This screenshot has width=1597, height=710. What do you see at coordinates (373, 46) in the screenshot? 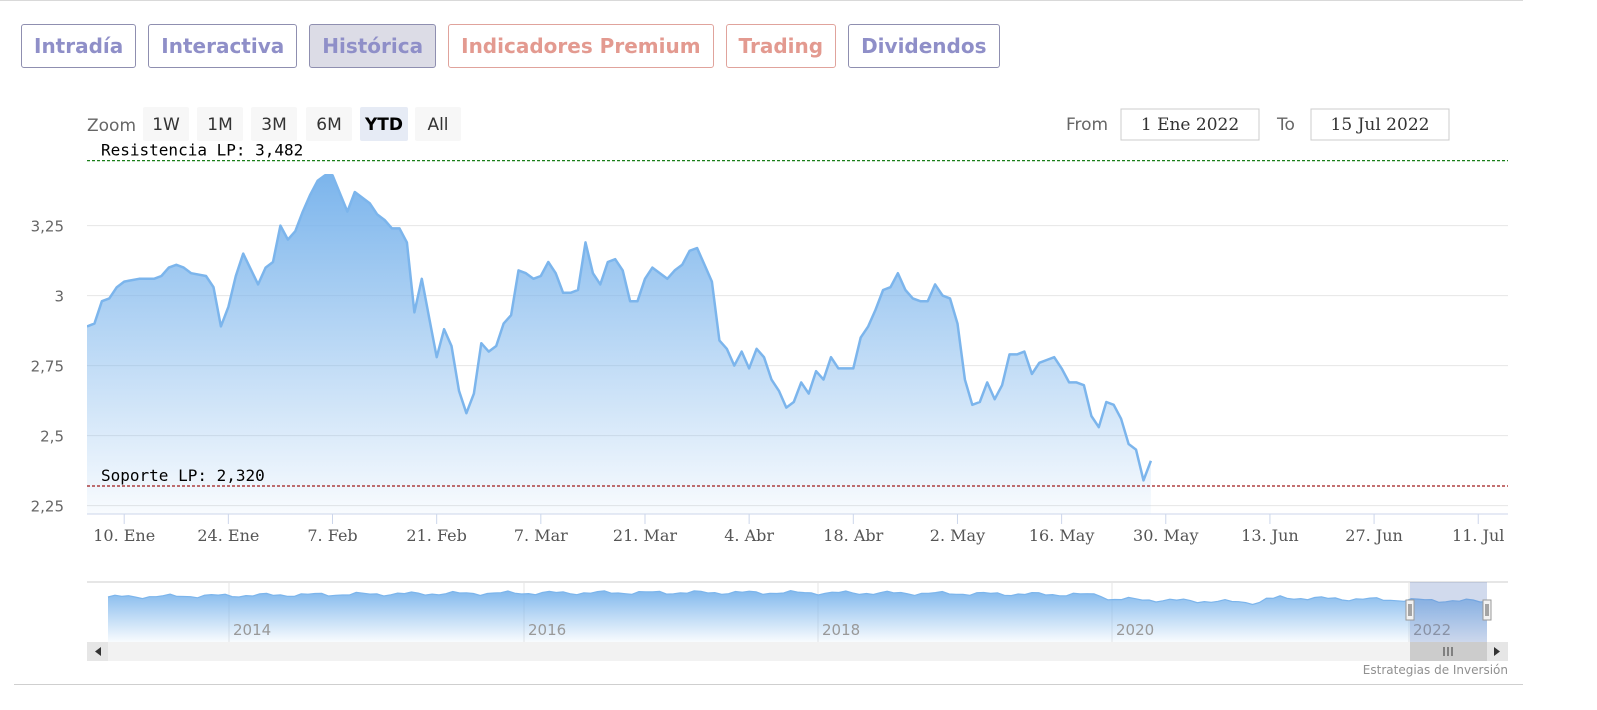
I see `tab-hist-rica: Histórica` at bounding box center [373, 46].